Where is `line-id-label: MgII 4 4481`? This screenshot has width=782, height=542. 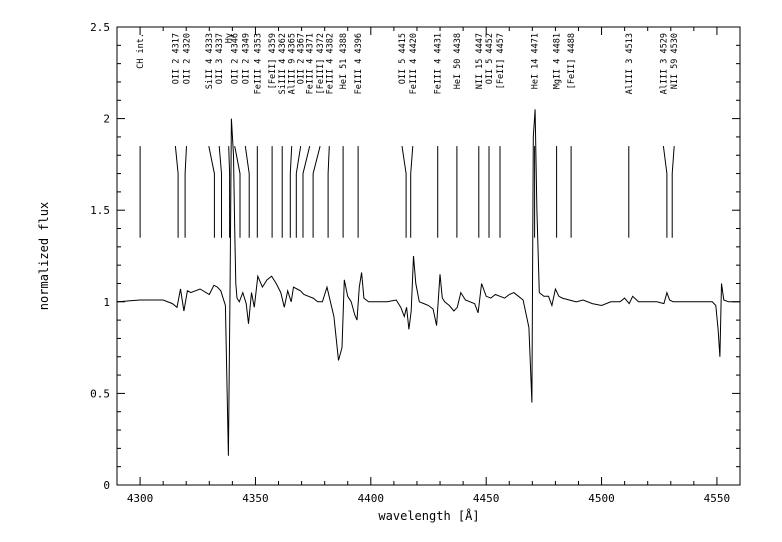
line-id-label: MgII 4 4481 is located at coordinates (558, 61).